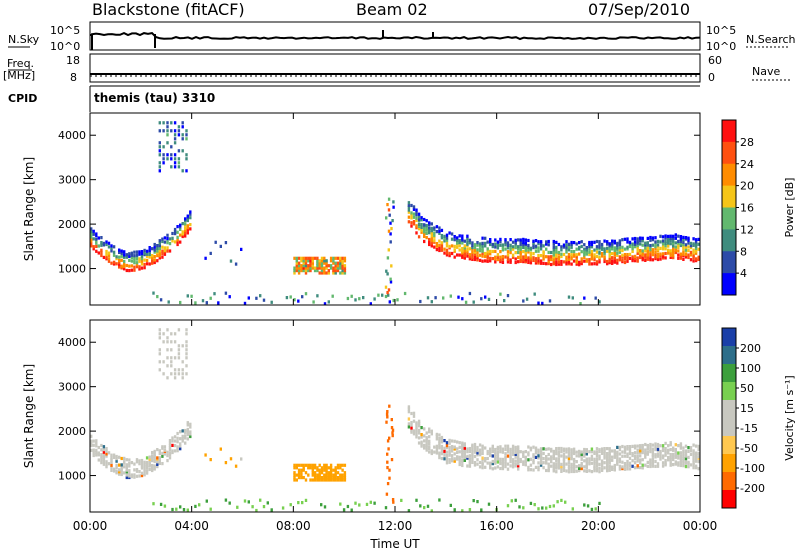 The width and height of the screenshot is (800, 554). I want to click on x-tick-label: 12:00, so click(395, 526).